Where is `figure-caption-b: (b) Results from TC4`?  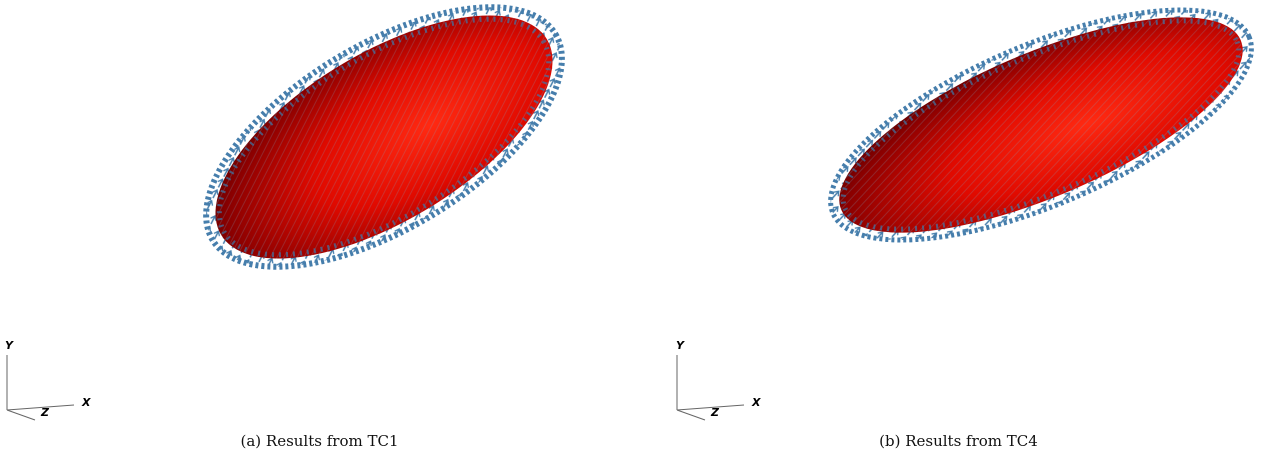
figure-caption-b: (b) Results from TC4 is located at coordinates (958, 441).